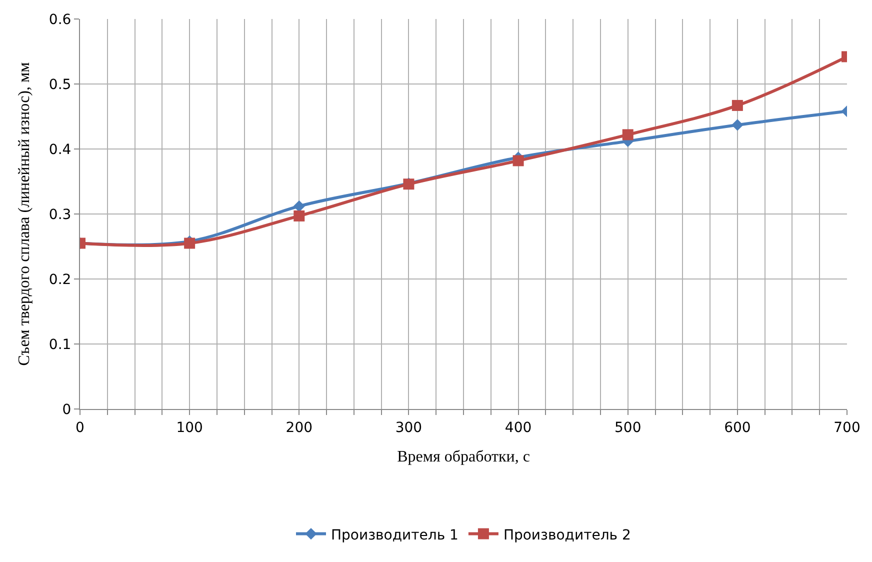 The image size is (872, 562). I want to click on y-tick-label: 0, so click(67, 410).